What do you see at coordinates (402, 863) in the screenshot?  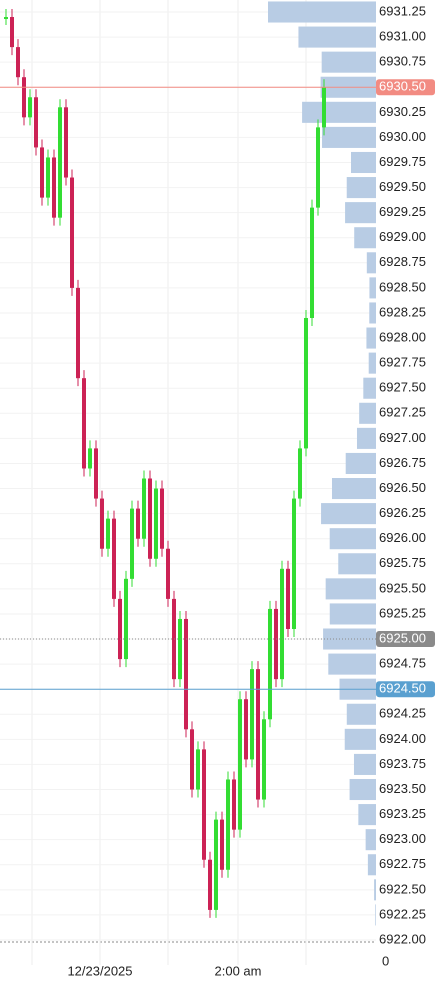 I see `y-tick-label: 6922.75` at bounding box center [402, 863].